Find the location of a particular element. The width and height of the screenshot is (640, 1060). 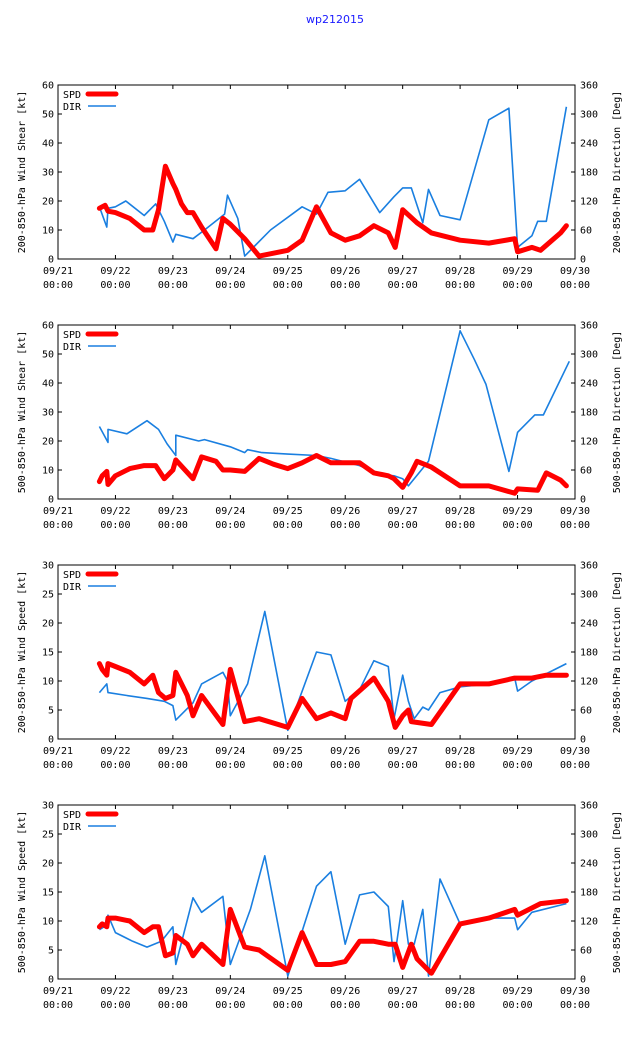

y2-axis-label: 200-850-hPa Direction [Deg] is located at coordinates (617, 652).